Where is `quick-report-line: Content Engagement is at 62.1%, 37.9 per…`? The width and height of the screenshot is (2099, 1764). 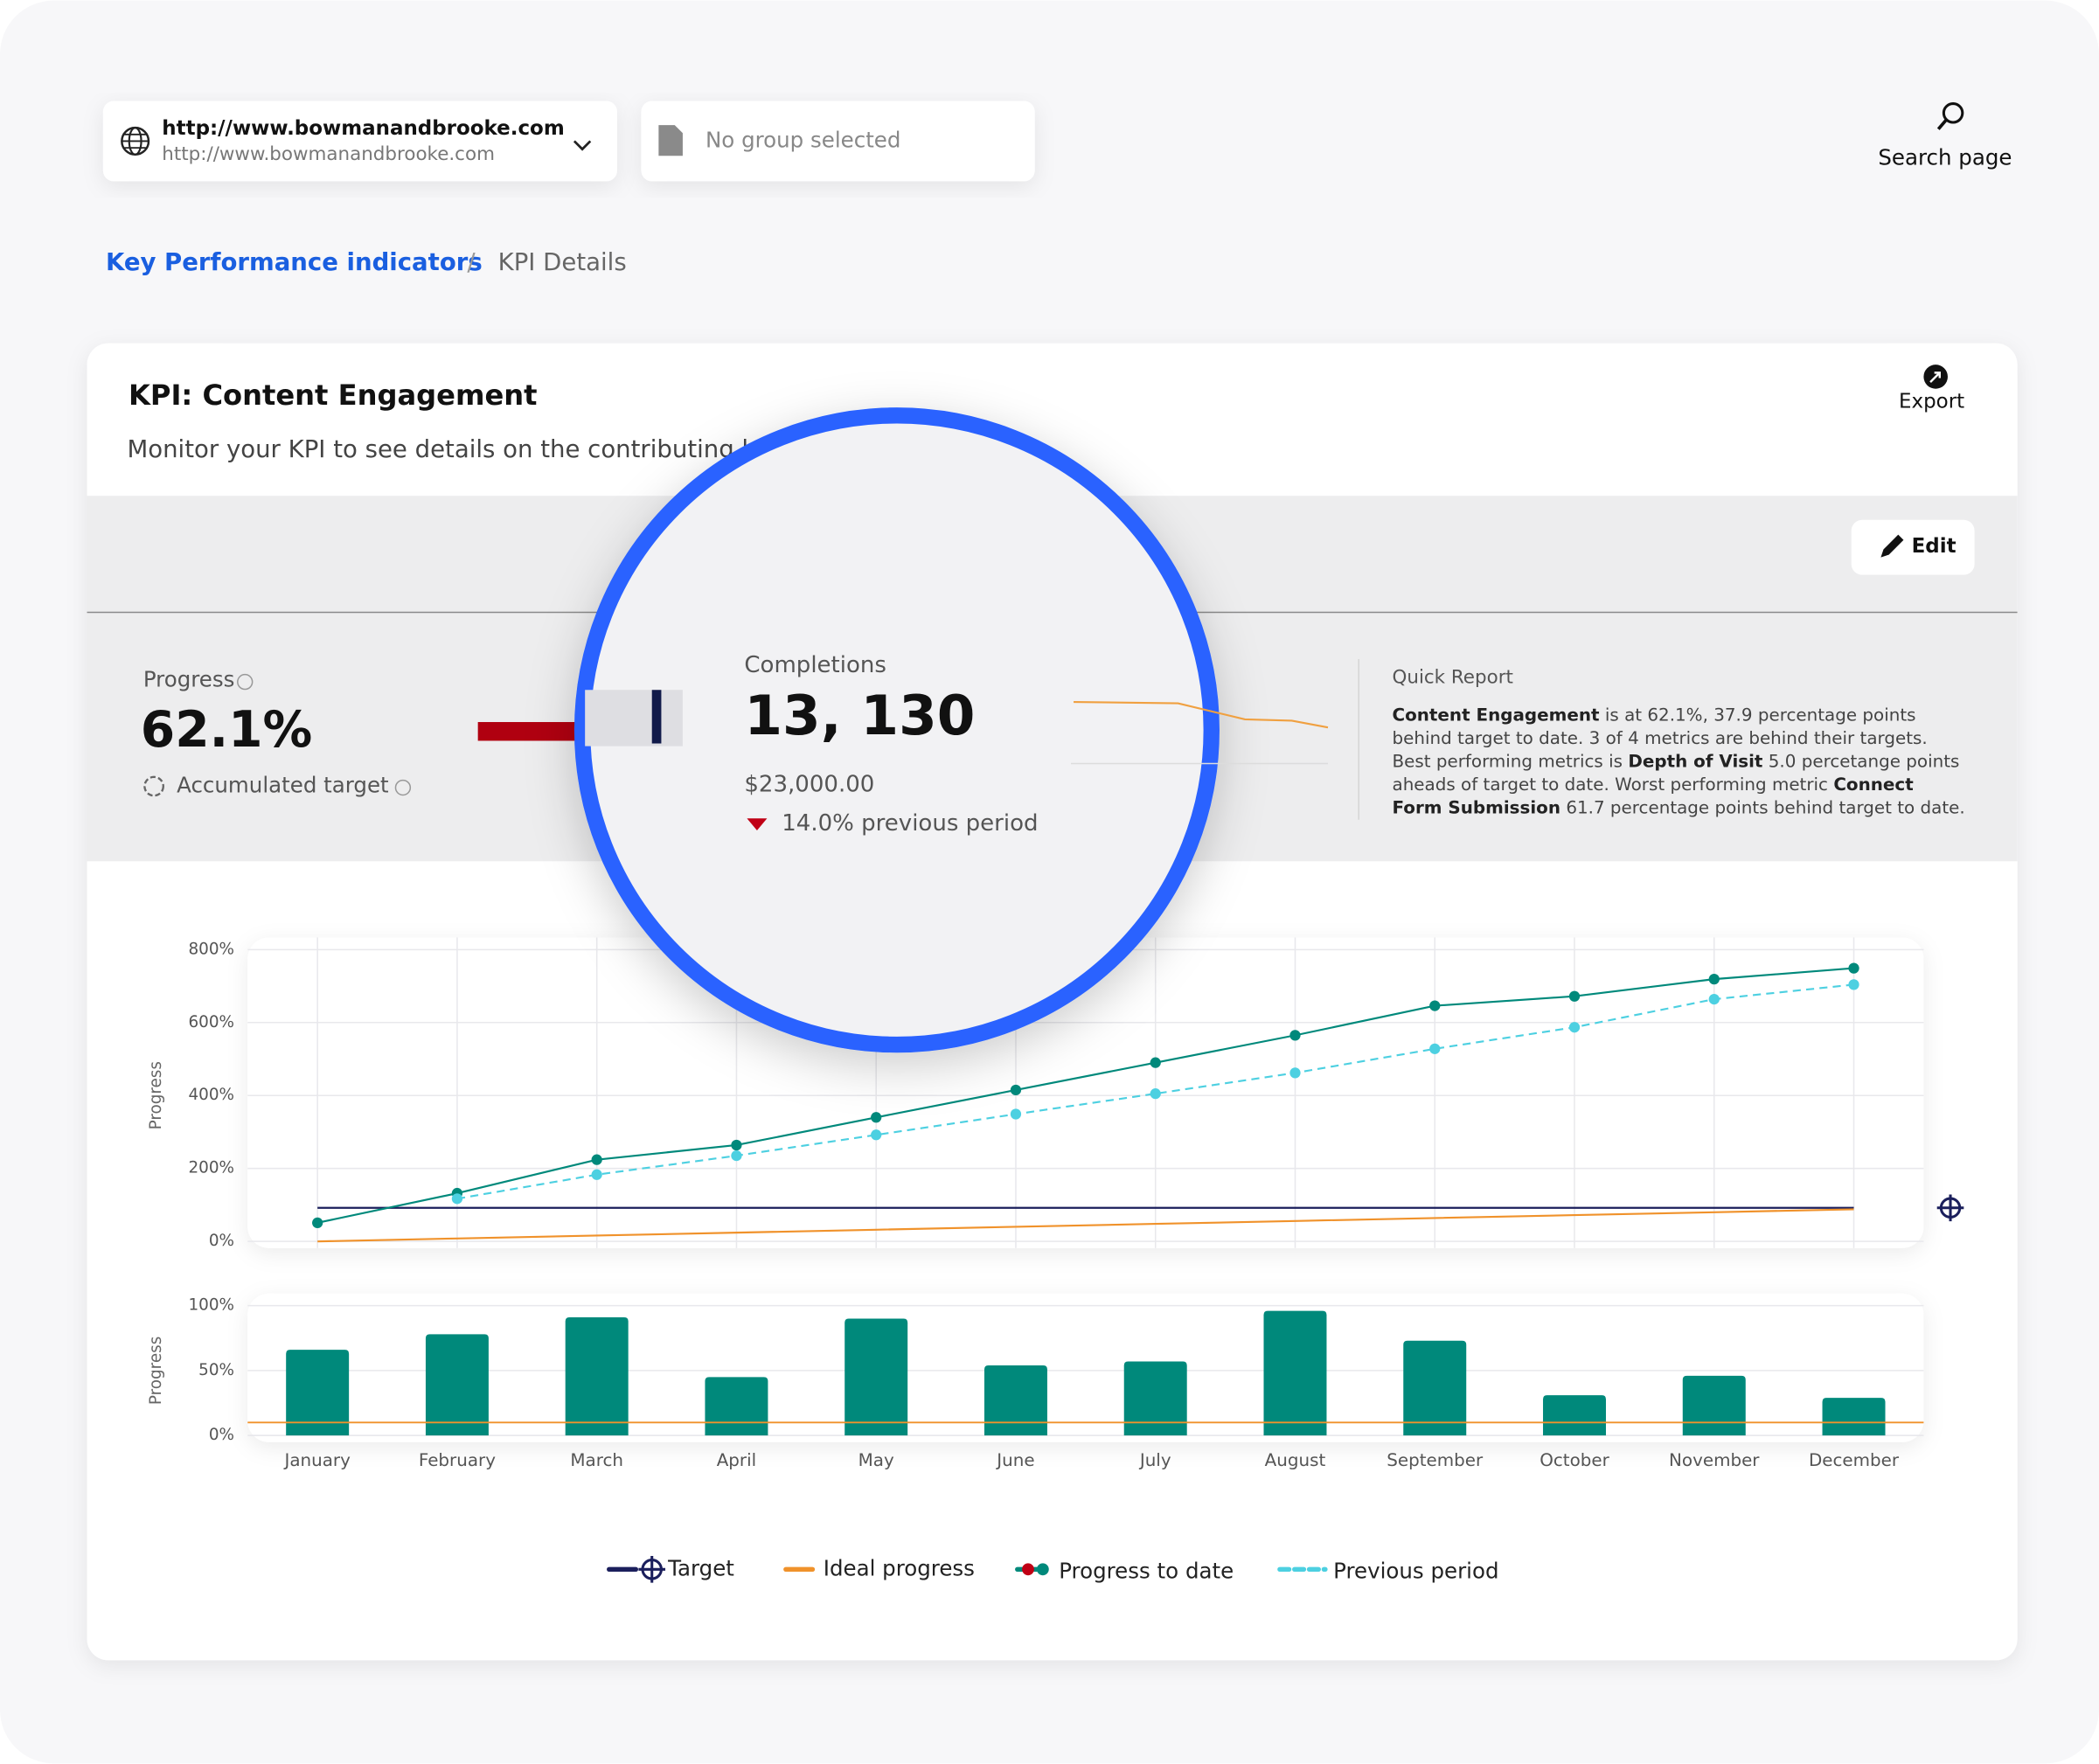
quick-report-line: Content Engagement is at 62.1%, 37.9 per… is located at coordinates (1654, 715).